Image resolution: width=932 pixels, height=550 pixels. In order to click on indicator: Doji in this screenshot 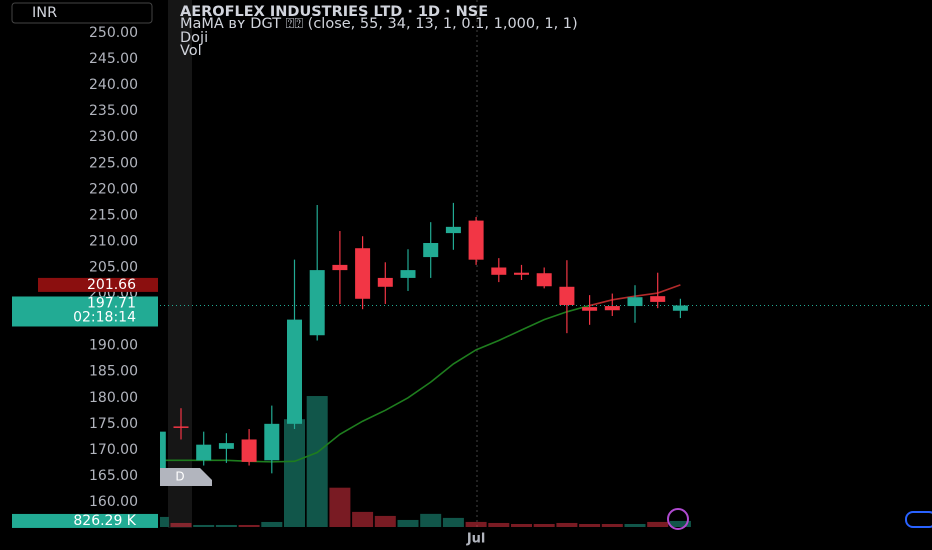, I will do `click(194, 38)`.